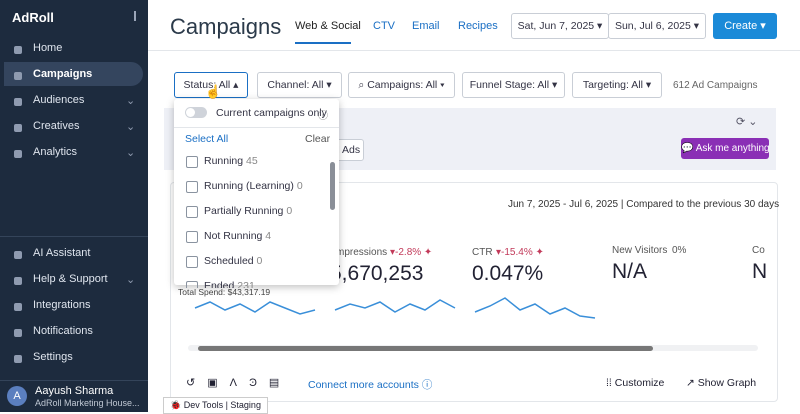  I want to click on dev-left: Dev Tools, so click(203, 405).